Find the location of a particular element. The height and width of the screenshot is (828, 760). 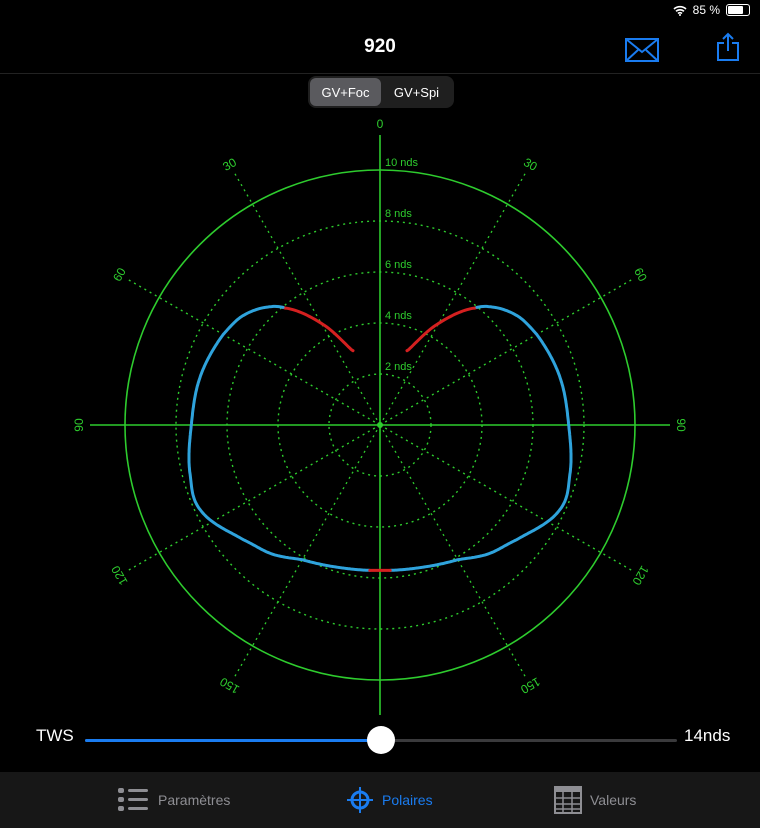

segment-gv-foc: GV+Foc is located at coordinates (345, 92).